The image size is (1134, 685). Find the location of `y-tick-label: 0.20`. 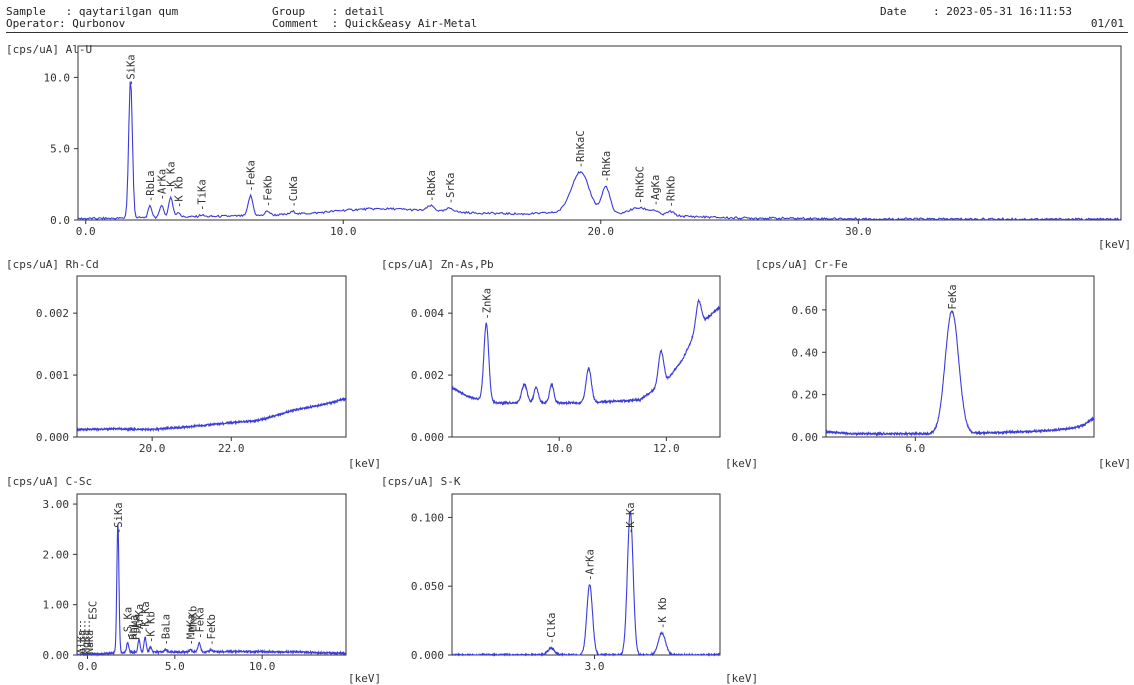

y-tick-label: 0.20 is located at coordinates (805, 395).